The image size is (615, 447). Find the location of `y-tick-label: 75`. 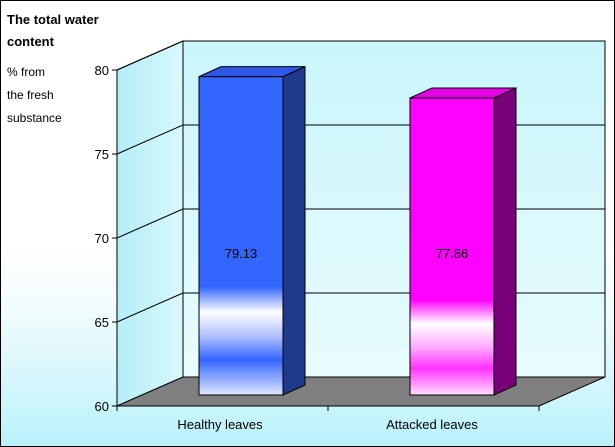

y-tick-label: 75 is located at coordinates (102, 154).